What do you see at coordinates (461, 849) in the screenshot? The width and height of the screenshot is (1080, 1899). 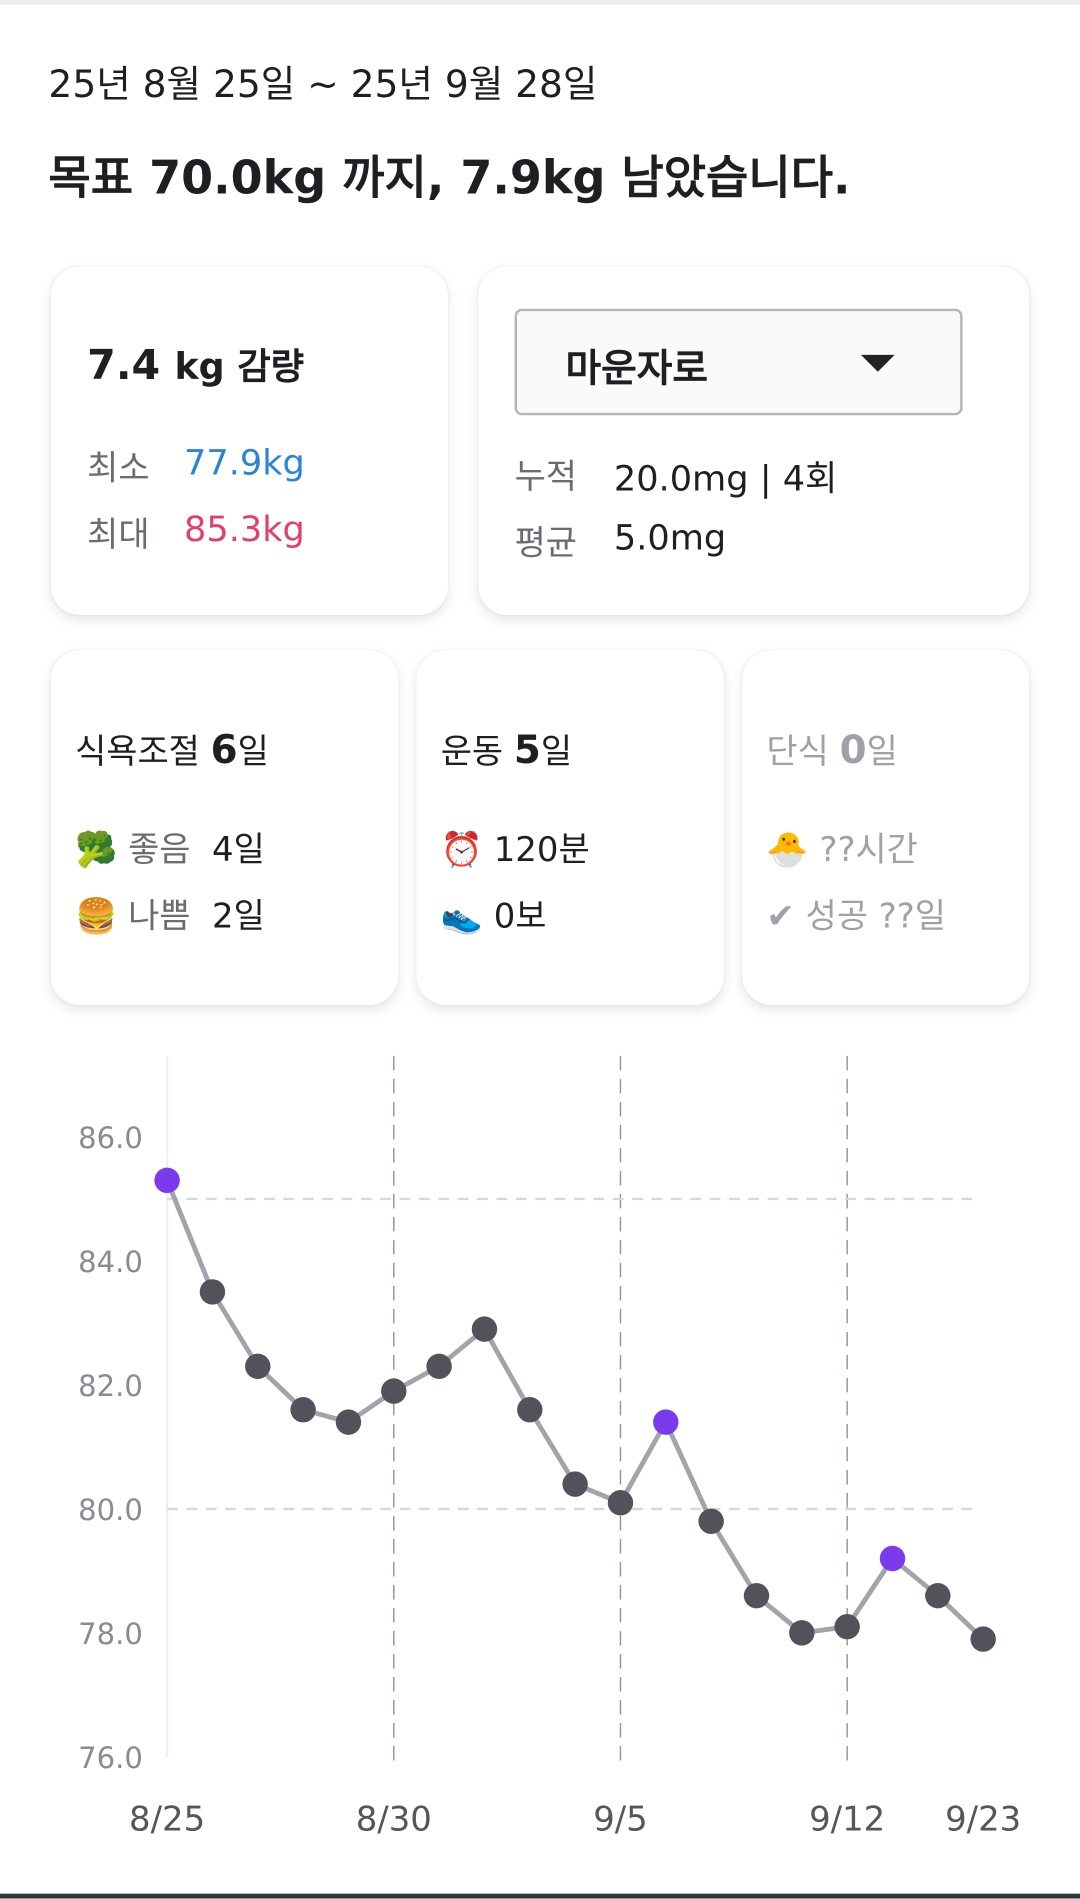 I see `icon: ⏰` at bounding box center [461, 849].